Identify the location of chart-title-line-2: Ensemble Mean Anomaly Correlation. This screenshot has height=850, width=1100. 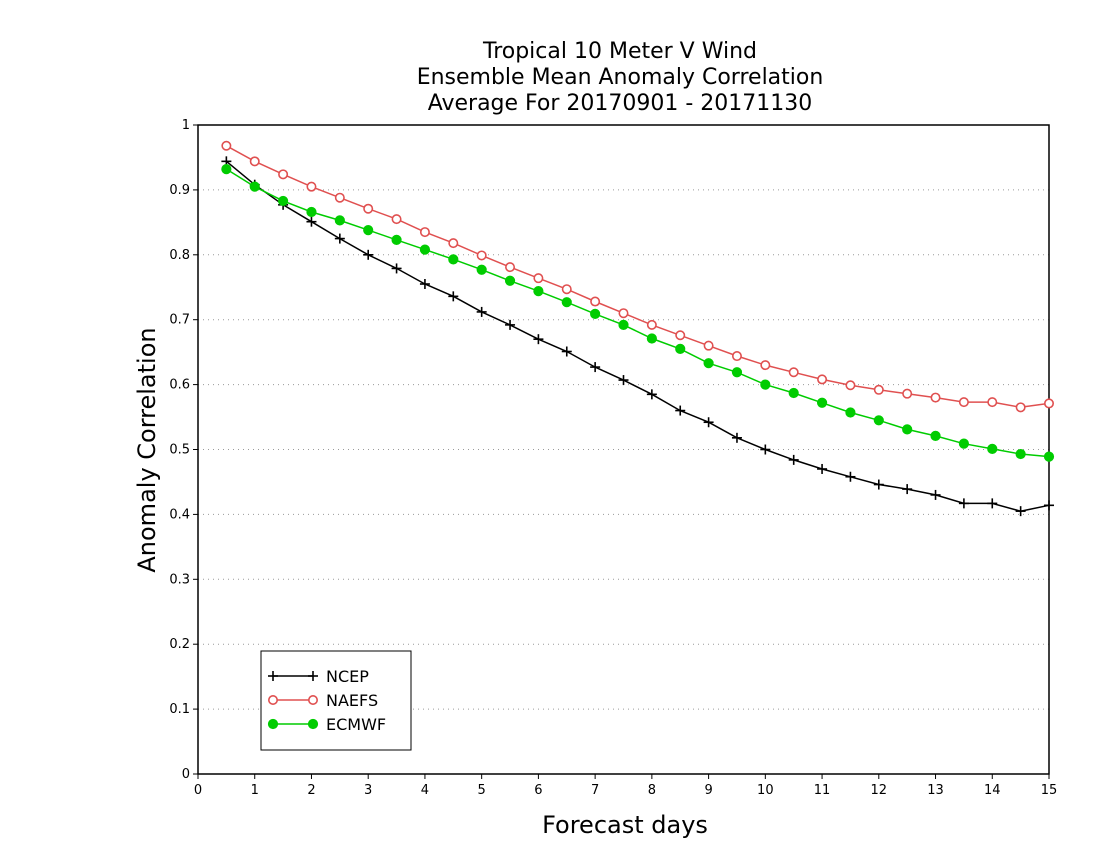
(620, 77).